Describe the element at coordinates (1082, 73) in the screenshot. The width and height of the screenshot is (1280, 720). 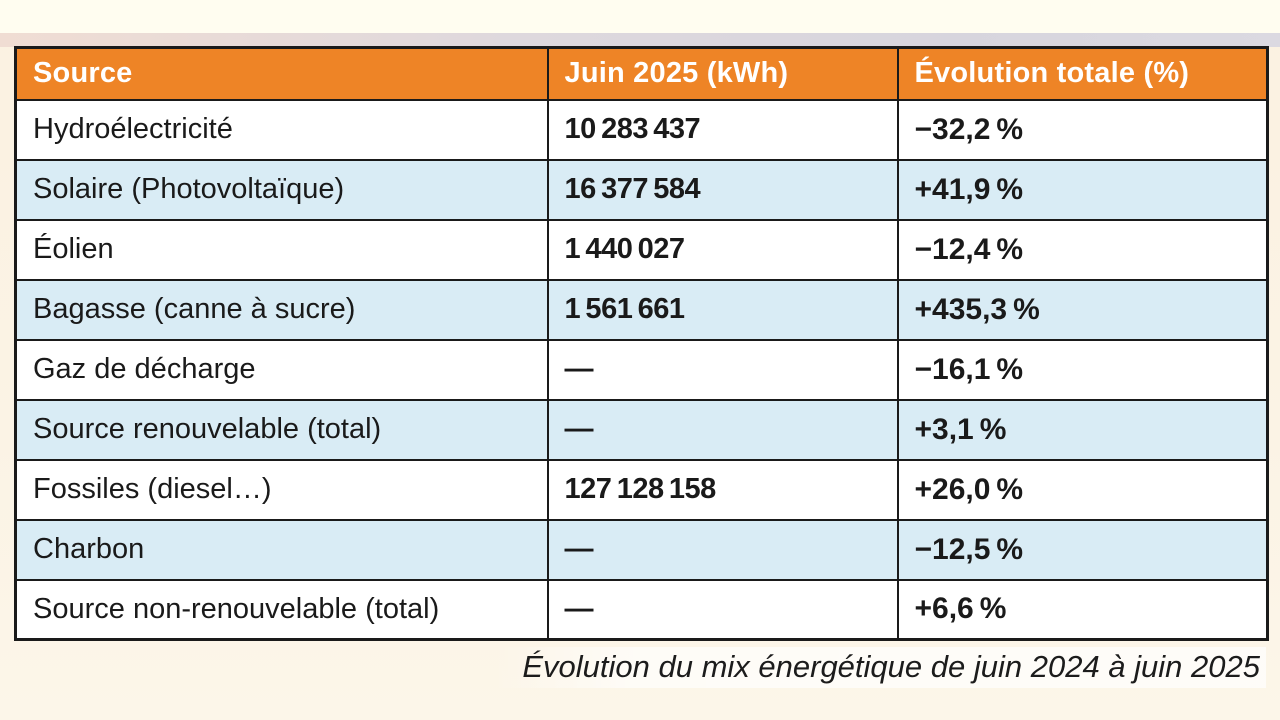
I see `header-evolution: Évolution totale (%)` at that location.